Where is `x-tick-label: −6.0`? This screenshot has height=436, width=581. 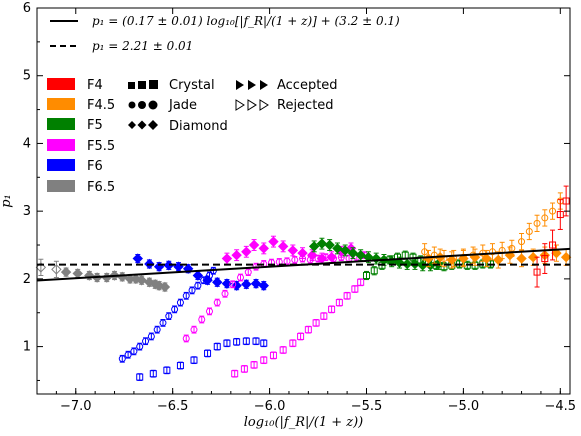 x-tick-label: −6.0 is located at coordinates (270, 406).